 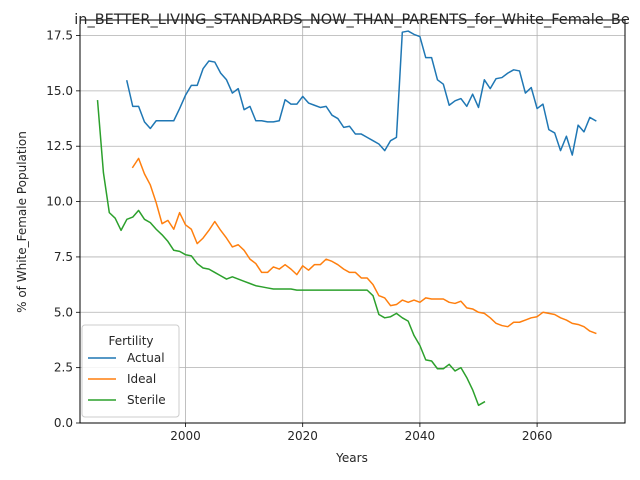 I want to click on y-tick-label: 2.5, so click(x=63, y=368).